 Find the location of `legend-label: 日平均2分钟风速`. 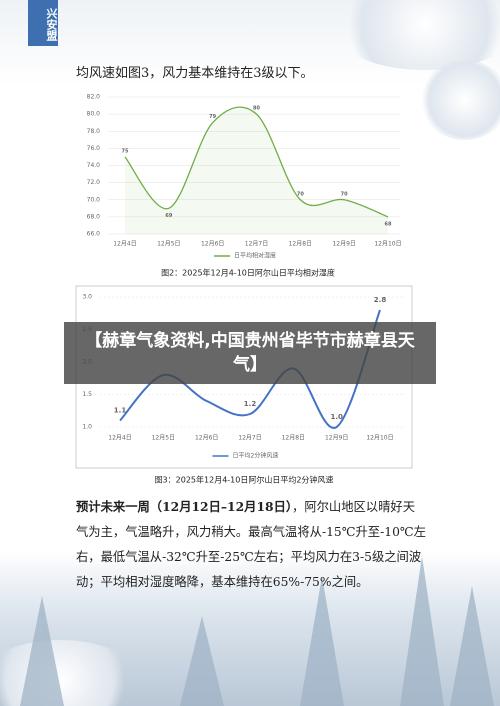

legend-label: 日平均2分钟风速 is located at coordinates (256, 456).